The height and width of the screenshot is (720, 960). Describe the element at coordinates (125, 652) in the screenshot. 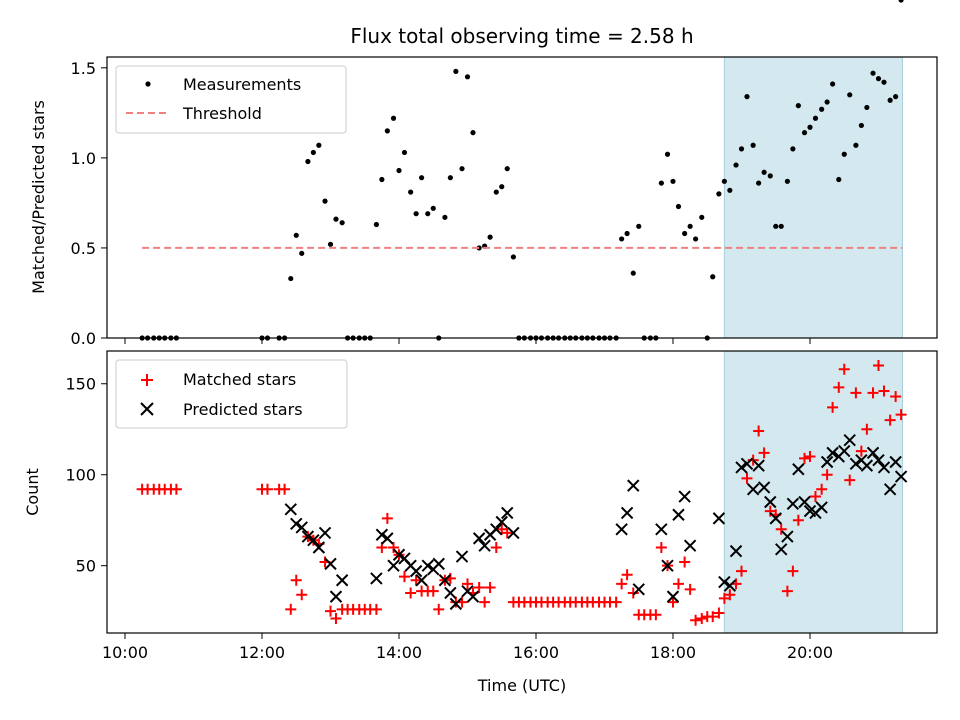

I see `x-tick-label: 10:00` at that location.